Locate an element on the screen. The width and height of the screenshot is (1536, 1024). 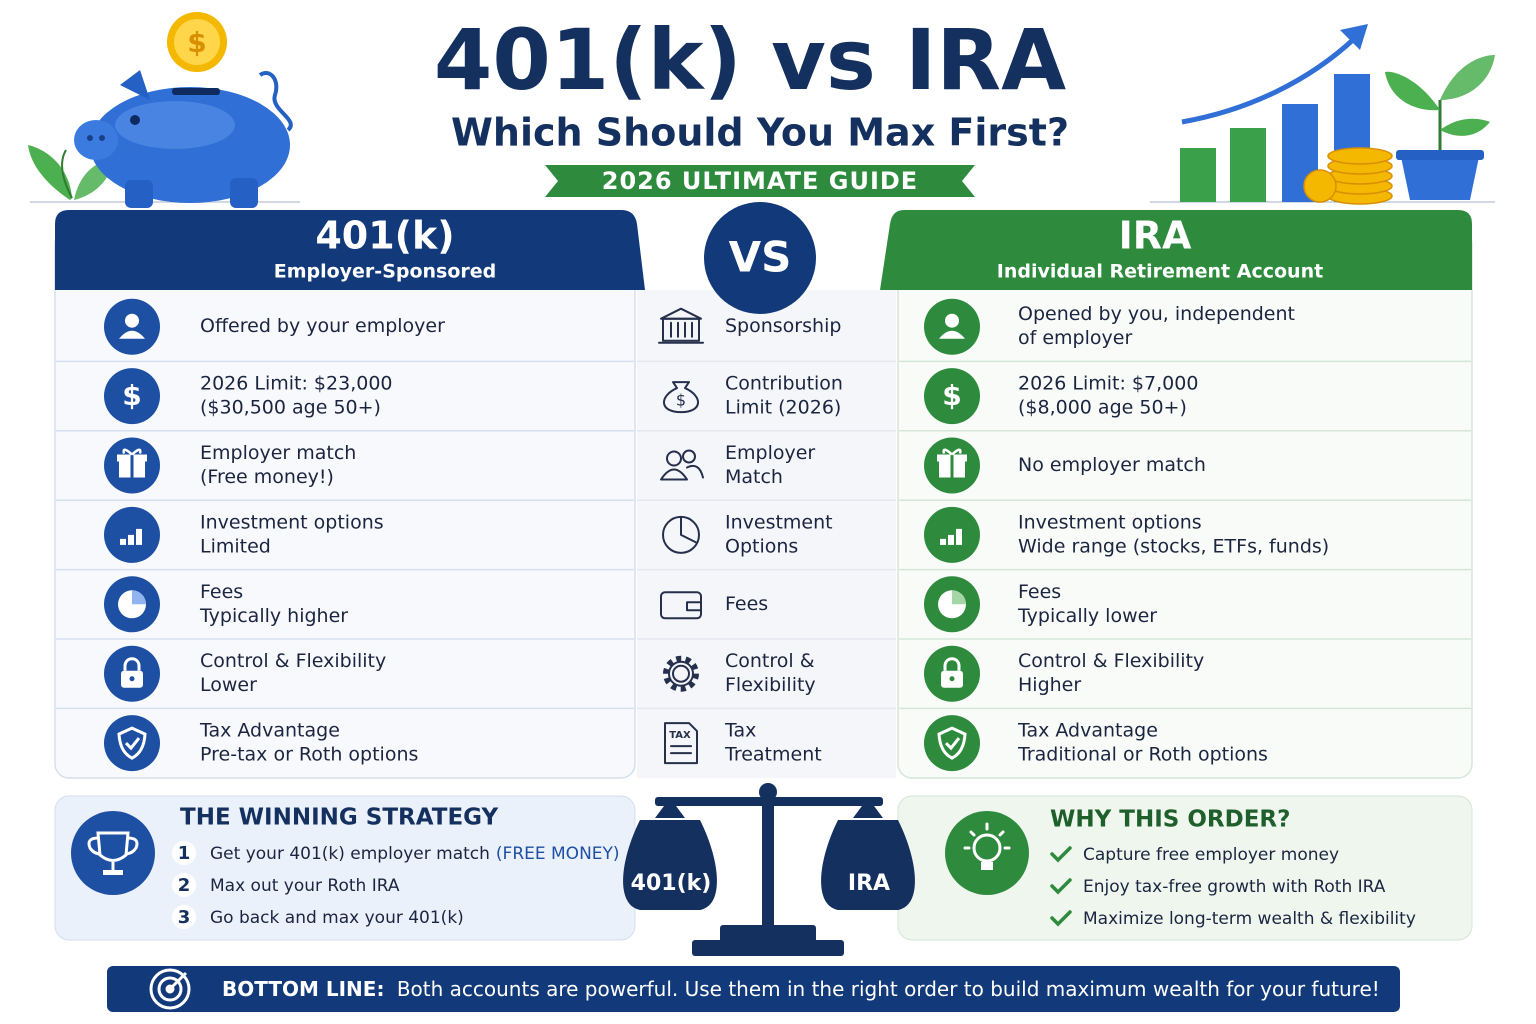
balance-scale: 401(k) IRA is located at coordinates (769, 869).